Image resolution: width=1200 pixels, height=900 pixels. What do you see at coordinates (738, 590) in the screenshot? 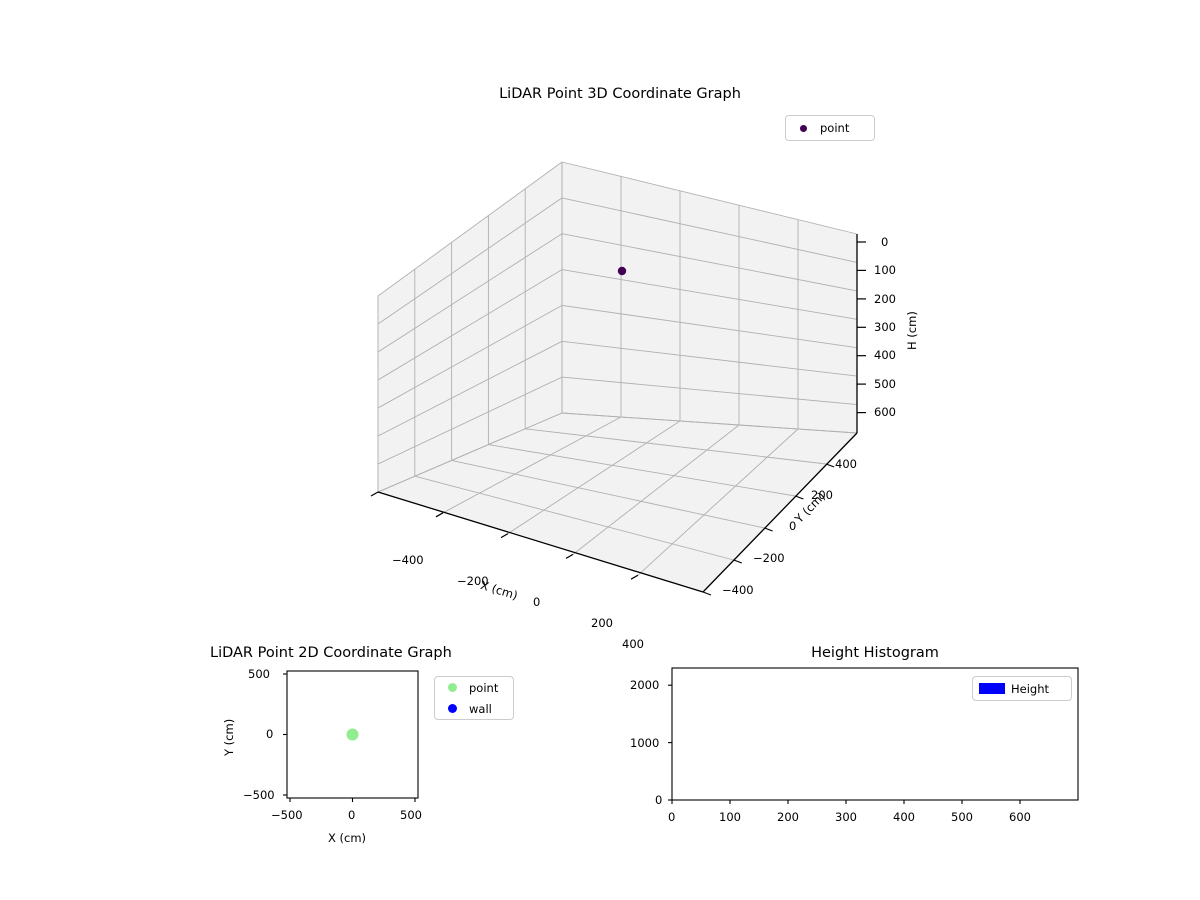
I see `tick-label-y-3d: −400` at bounding box center [738, 590].